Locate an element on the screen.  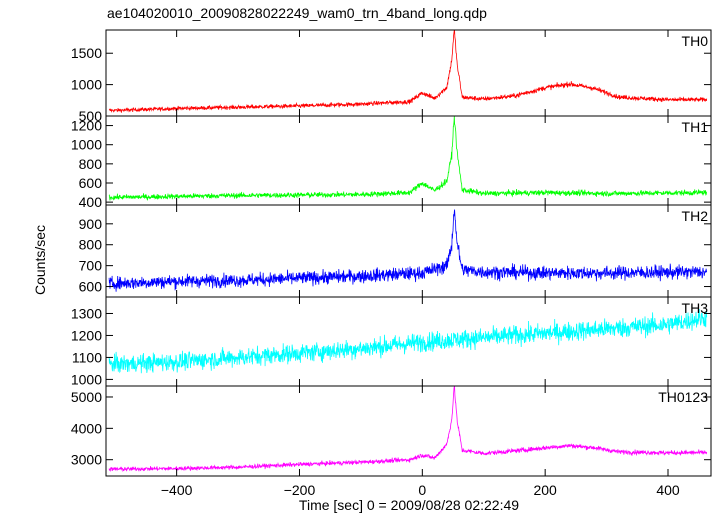
y-tick-label: 900 is located at coordinates (91, 224).